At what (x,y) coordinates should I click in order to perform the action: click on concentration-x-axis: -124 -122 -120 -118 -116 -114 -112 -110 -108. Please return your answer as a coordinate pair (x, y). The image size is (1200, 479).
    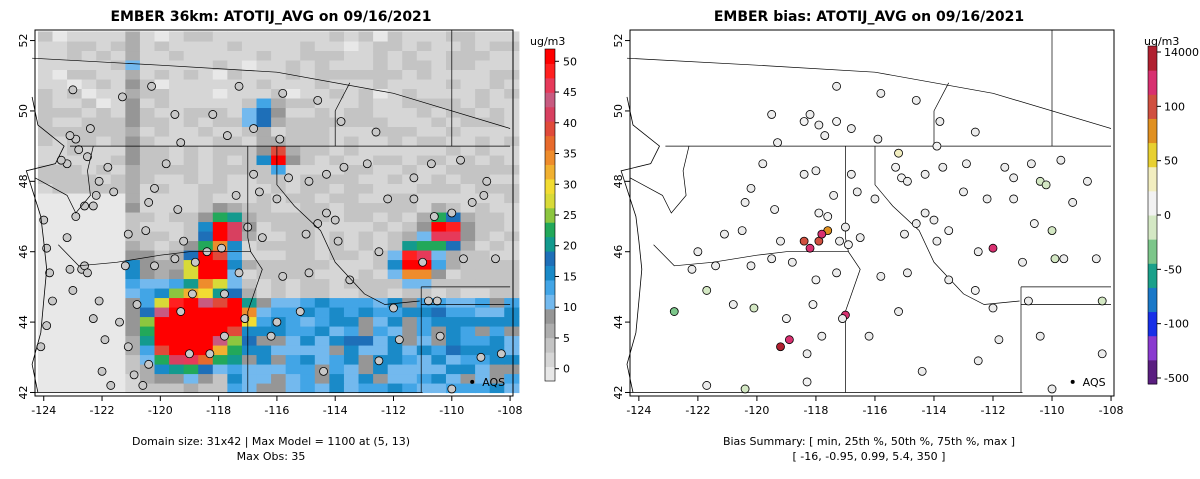
    Looking at the image, I should click on (277, 406).